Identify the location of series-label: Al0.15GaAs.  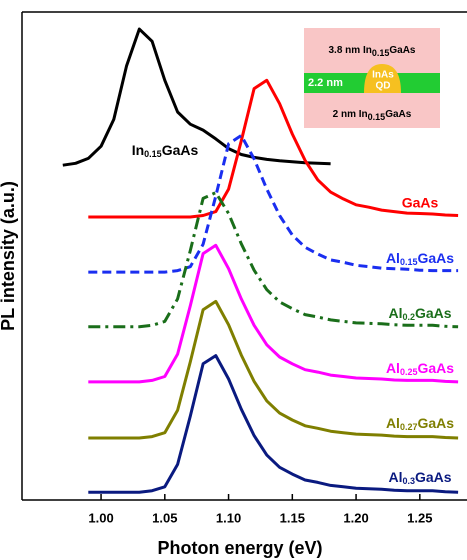
(420, 259).